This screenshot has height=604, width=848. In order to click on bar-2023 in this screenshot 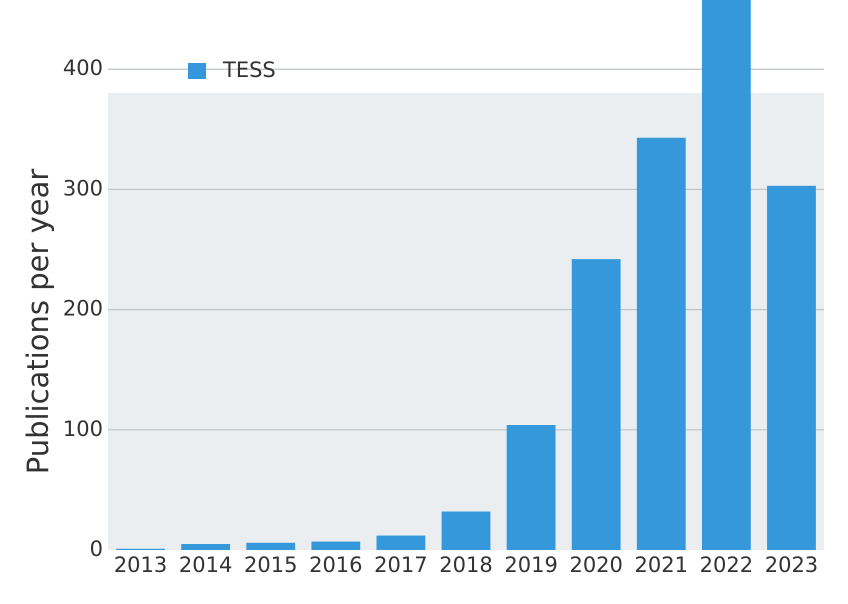, I will do `click(791, 367)`.